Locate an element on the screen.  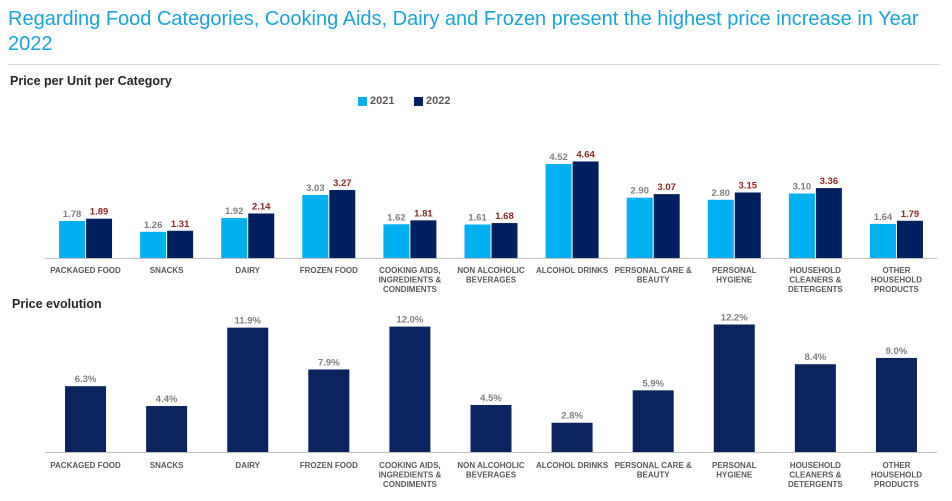
price-per-unit-title: Price per Unit per Category is located at coordinates (91, 81).